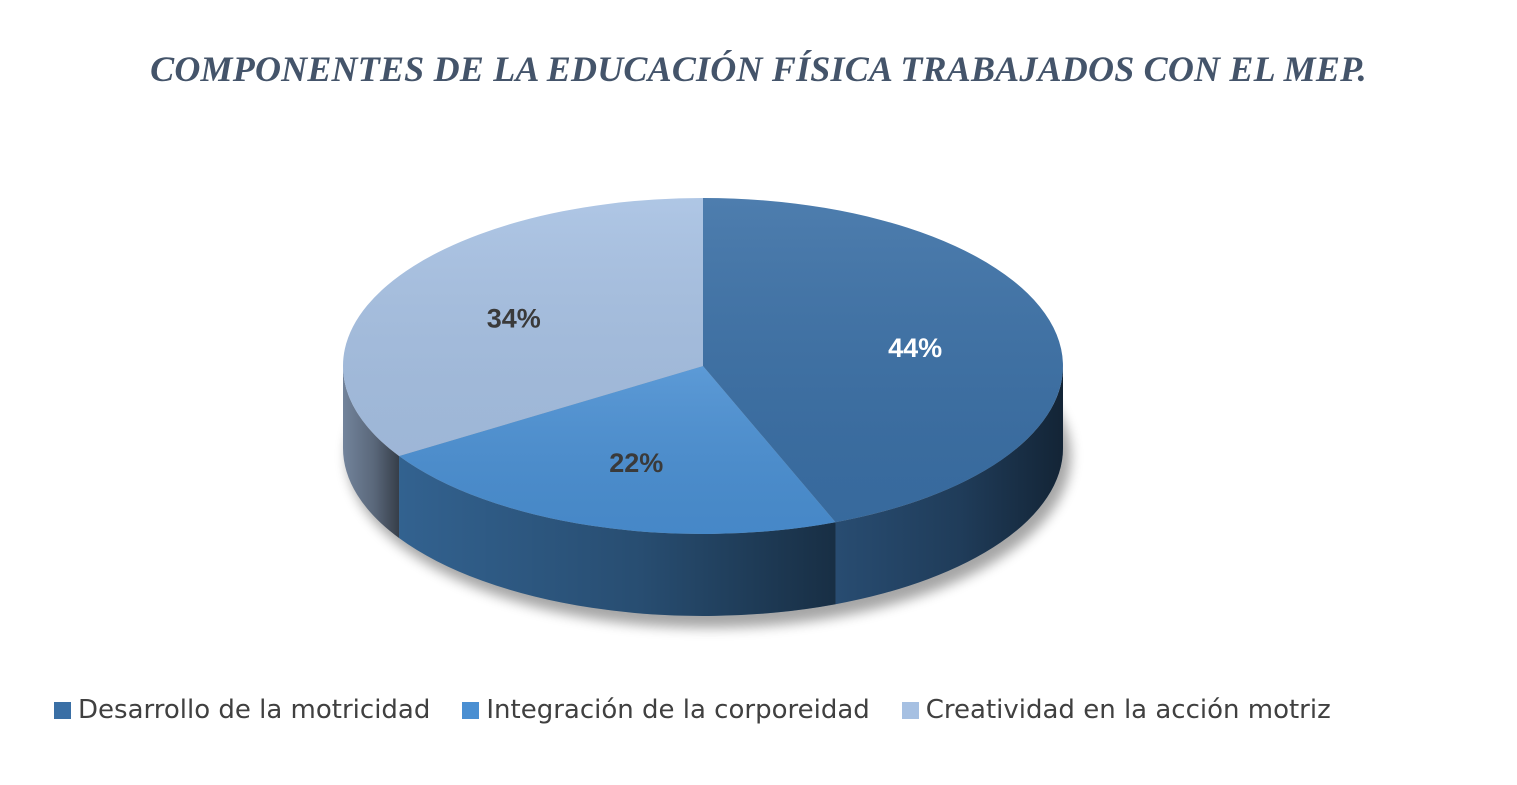 Image resolution: width=1517 pixels, height=785 pixels. Describe the element at coordinates (636, 463) in the screenshot. I see `data-label-1: 22%` at that location.